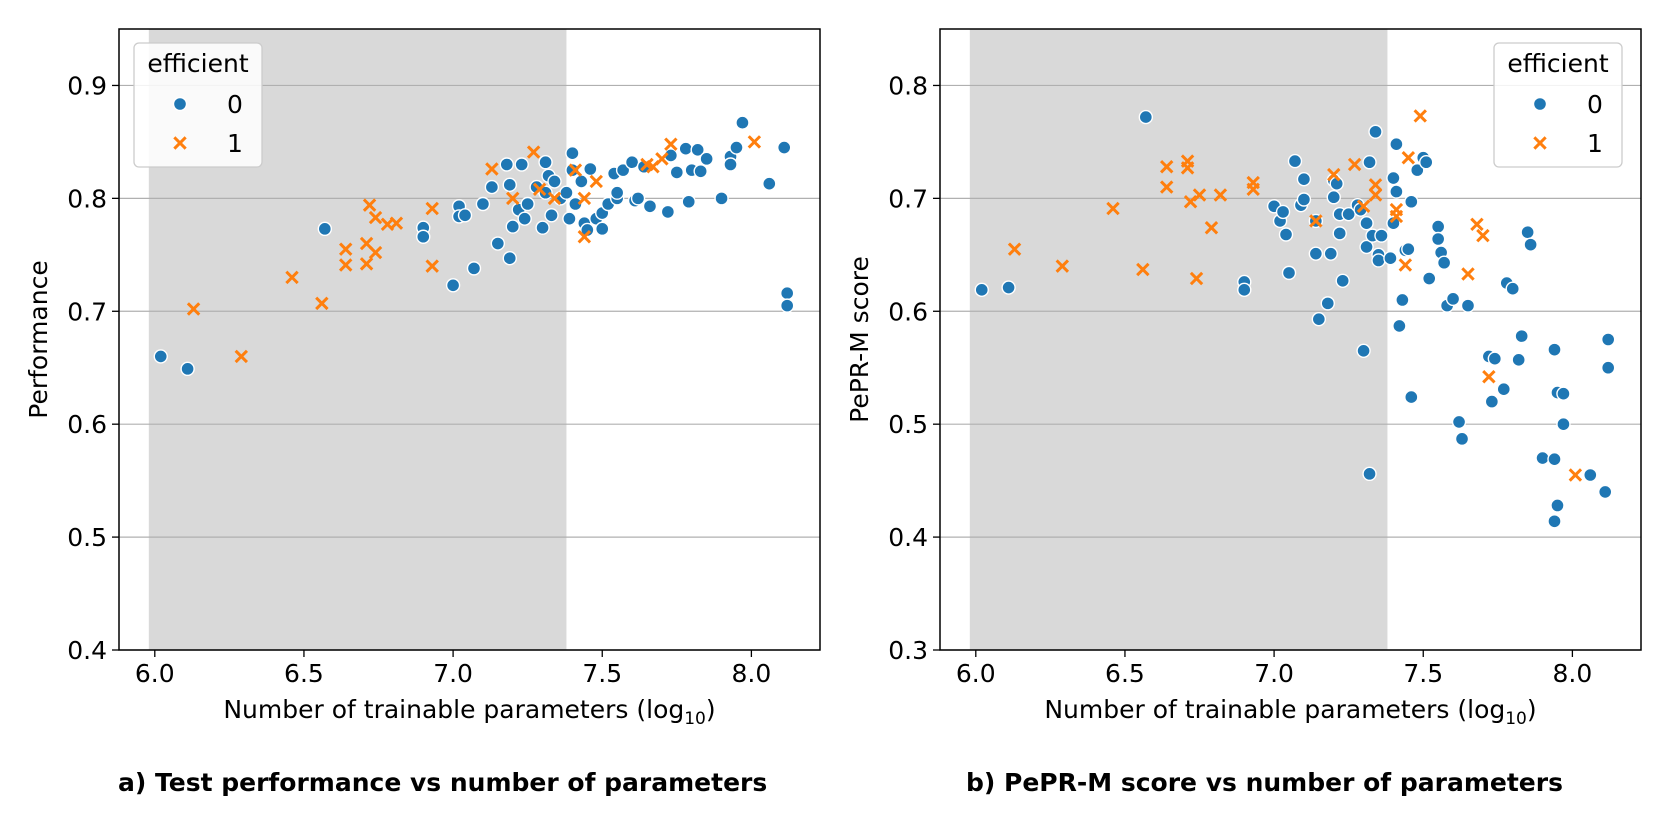 This screenshot has height=830, width=1661. I want to click on caption-b: b) PePR-M score vs number of parameters, so click(1264, 782).